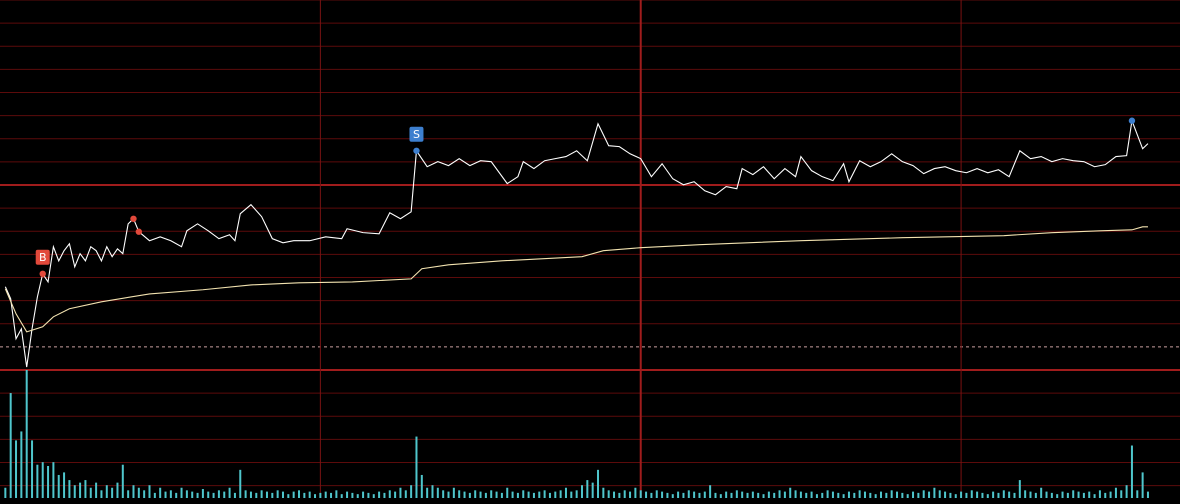 This screenshot has width=1180, height=504. Describe the element at coordinates (133, 218) in the screenshot. I see `trade-point` at that location.